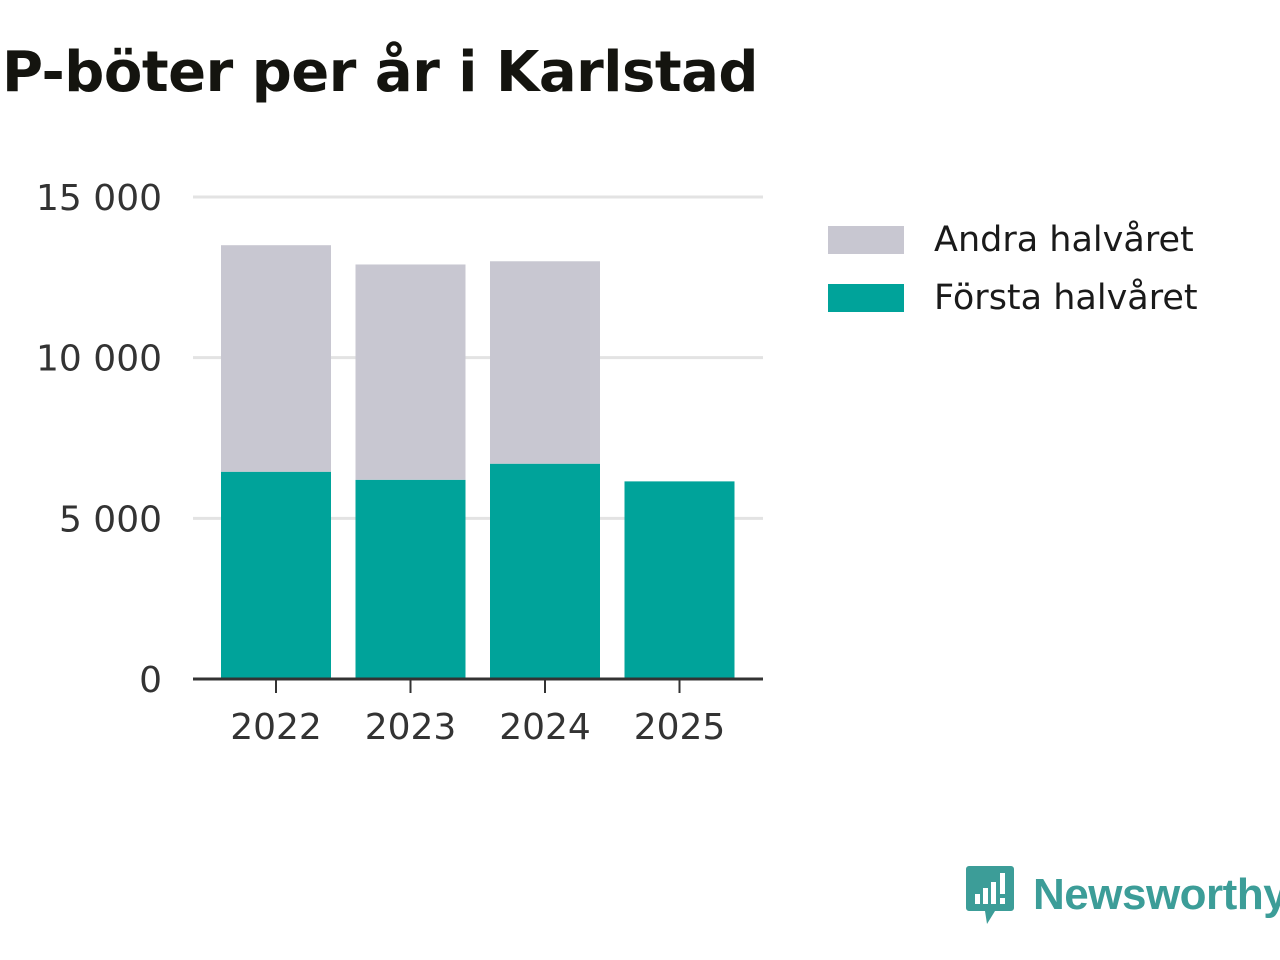  Describe the element at coordinates (1156, 894) in the screenshot. I see `brand-name: Newsworthy` at that location.